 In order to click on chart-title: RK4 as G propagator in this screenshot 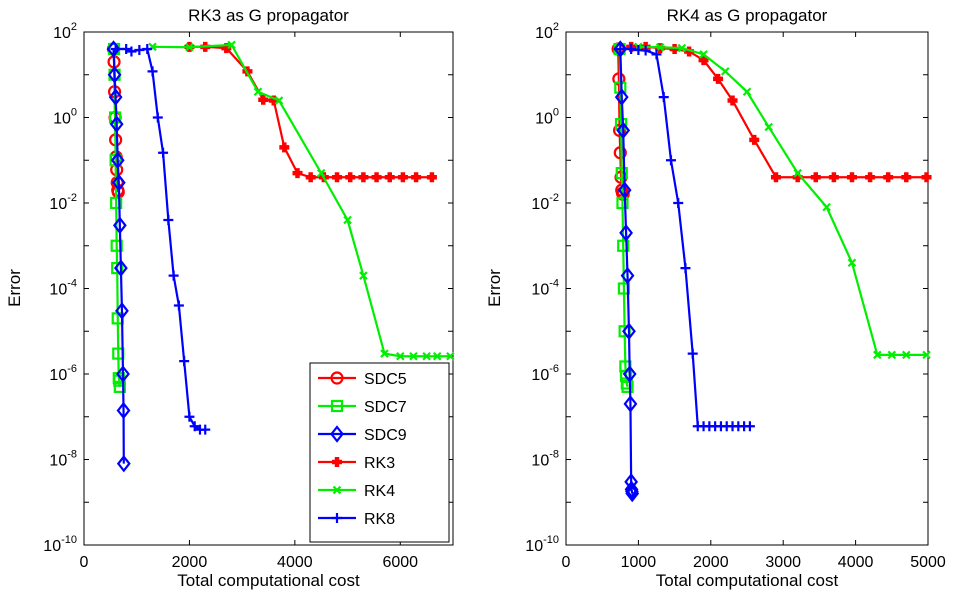, I will do `click(747, 15)`.